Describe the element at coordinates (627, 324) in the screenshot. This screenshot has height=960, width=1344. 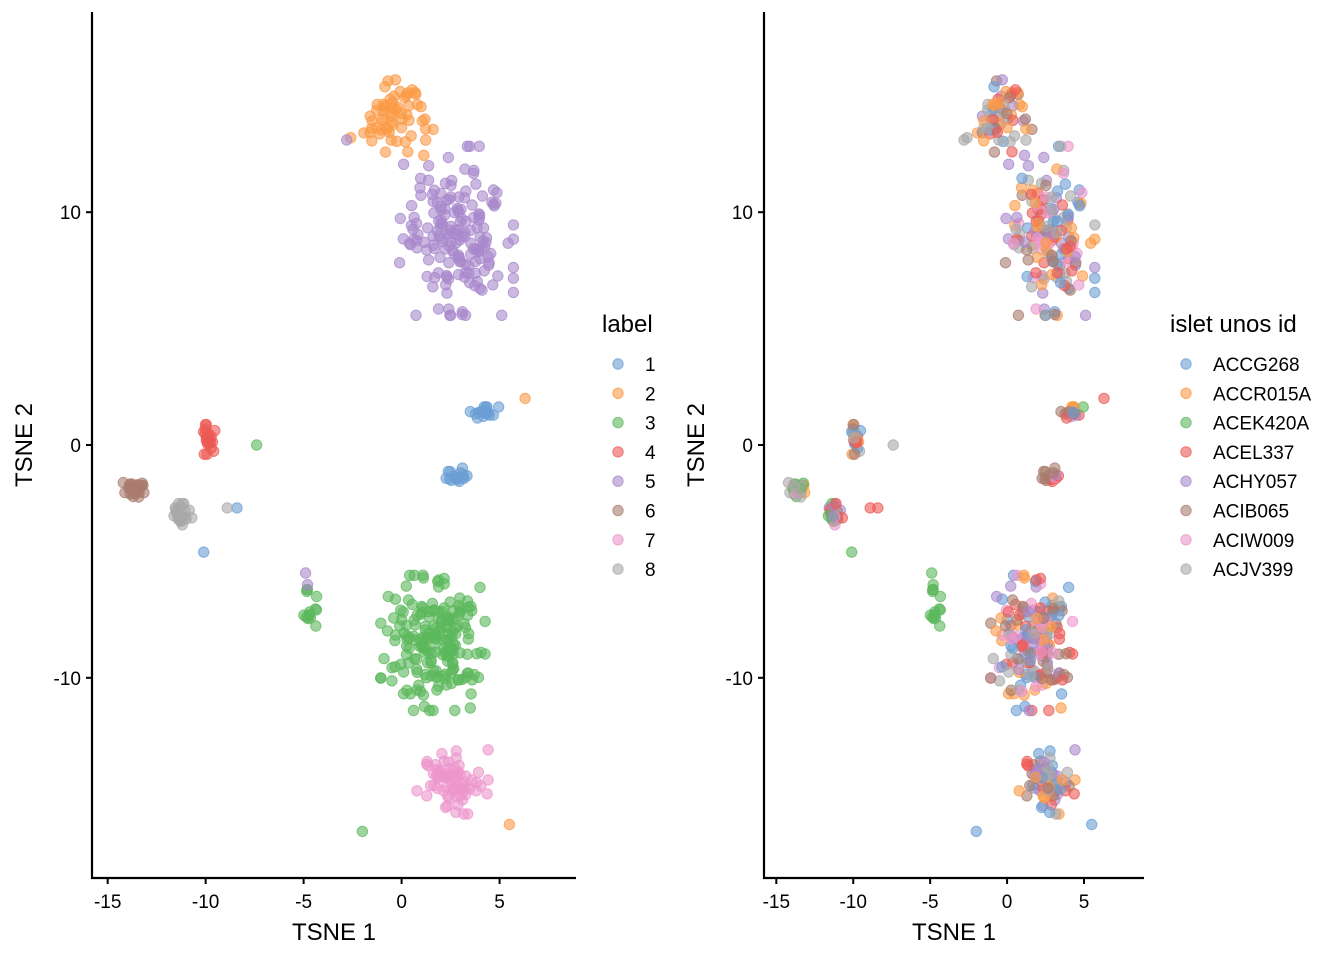
I see `legend-title: label` at that location.